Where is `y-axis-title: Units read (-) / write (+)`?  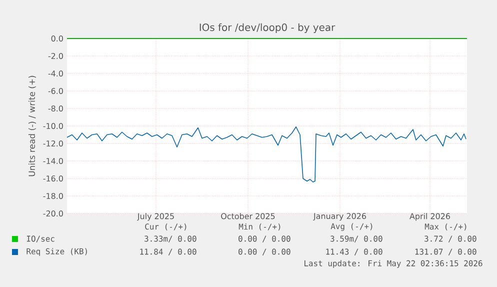
y-axis-title: Units read (-) / write (+) is located at coordinates (32, 126).